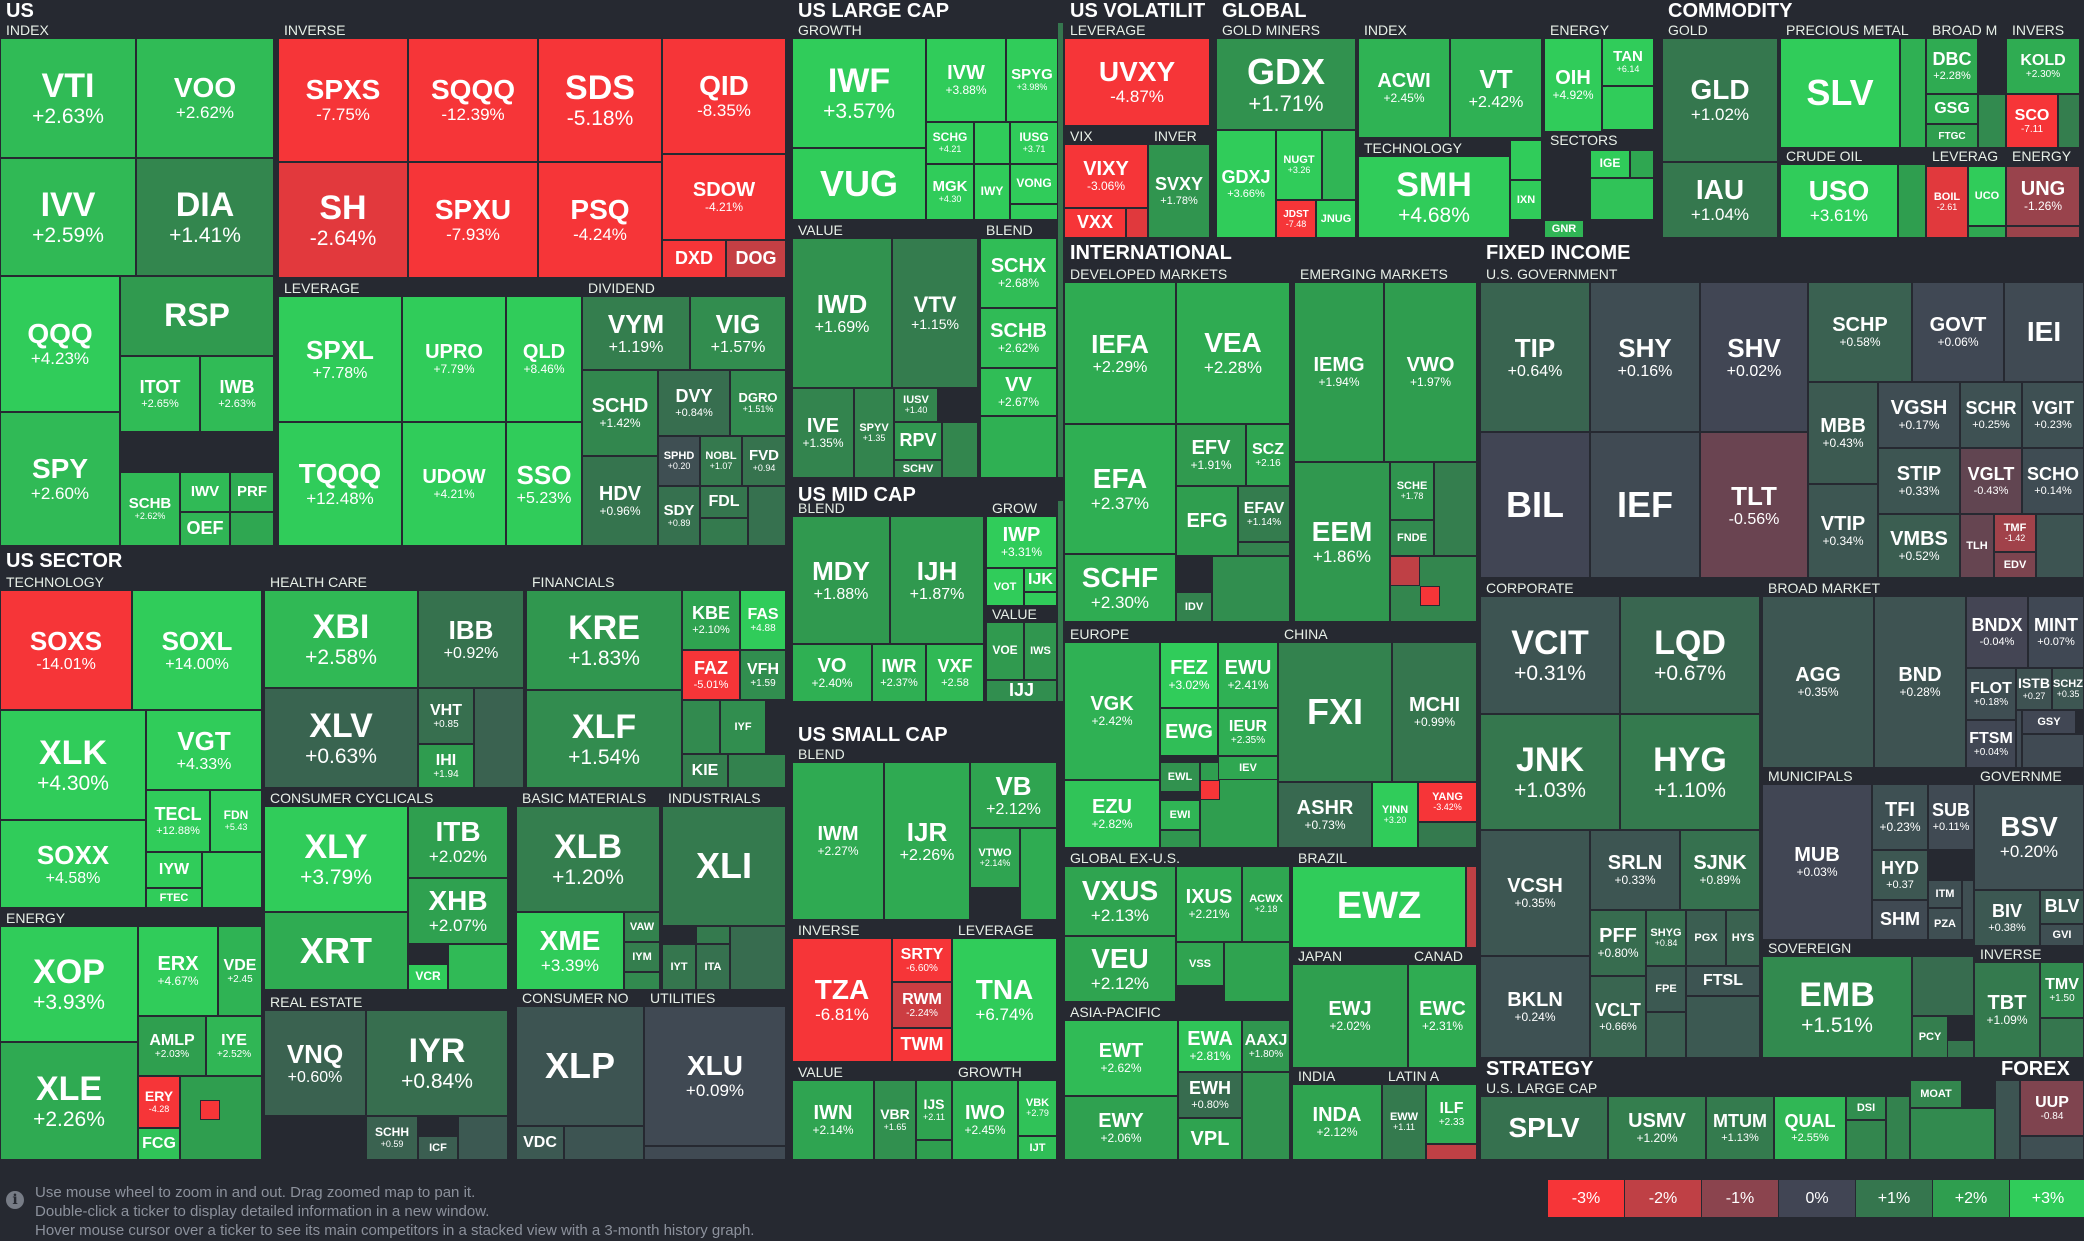 Image resolution: width=2084 pixels, height=1241 pixels. What do you see at coordinates (1810, 776) in the screenshot?
I see `group-label: MUNICIPALS` at bounding box center [1810, 776].